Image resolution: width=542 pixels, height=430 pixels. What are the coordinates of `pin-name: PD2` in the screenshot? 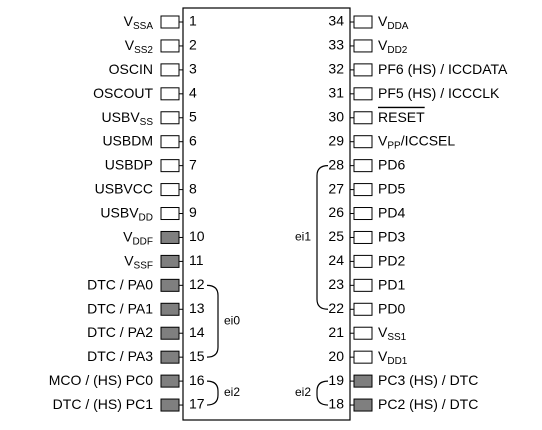 It's located at (391, 260).